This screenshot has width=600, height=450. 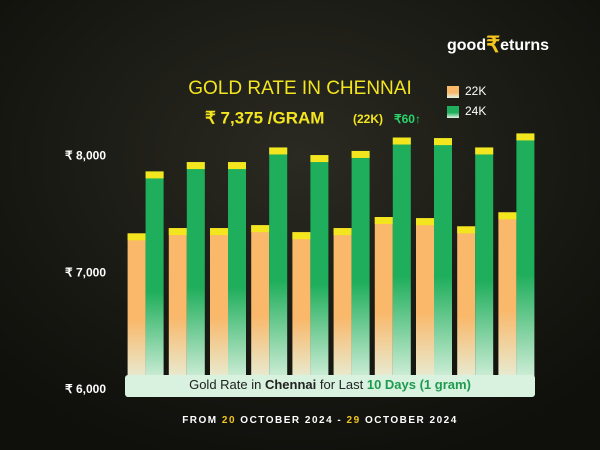 What do you see at coordinates (407, 119) in the screenshot?
I see `change: ₹60↑` at bounding box center [407, 119].